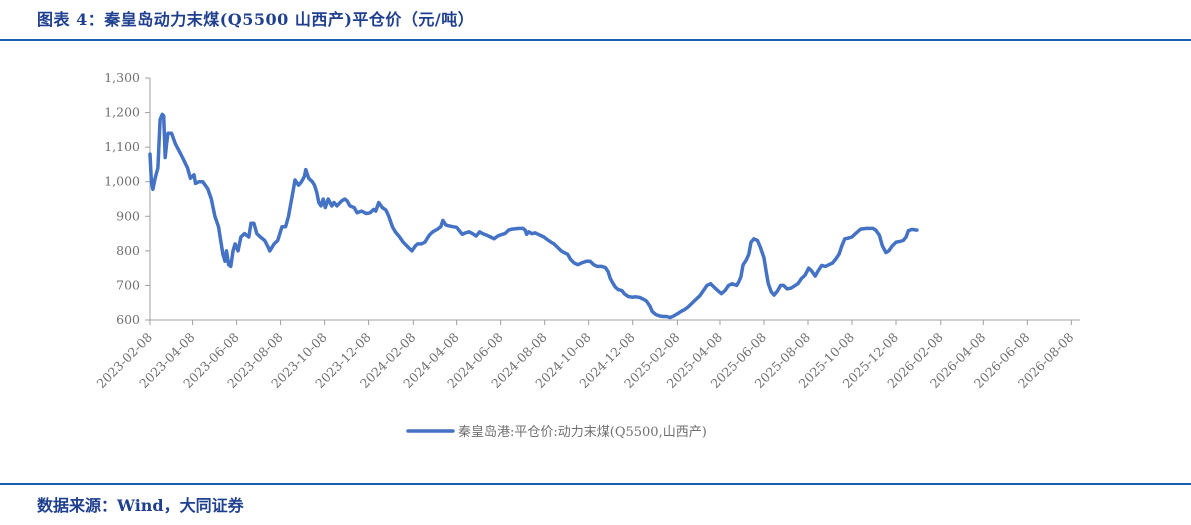 This screenshot has height=525, width=1191. Describe the element at coordinates (122, 146) in the screenshot. I see `y-tick-label: 1,100` at that location.